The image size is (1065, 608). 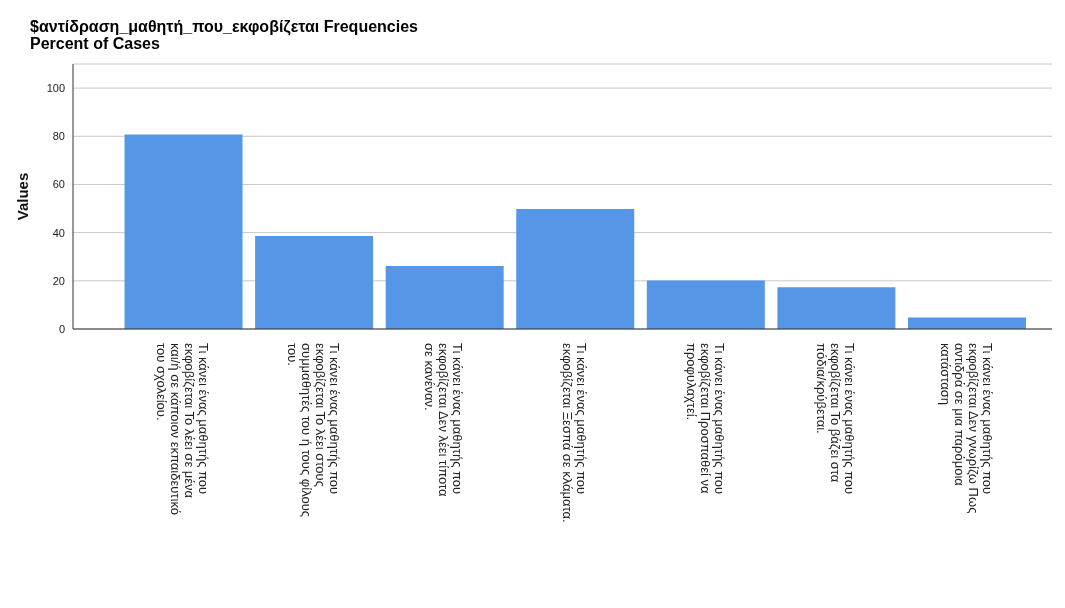 I want to click on y-tick-label: 20, so click(x=58, y=280).